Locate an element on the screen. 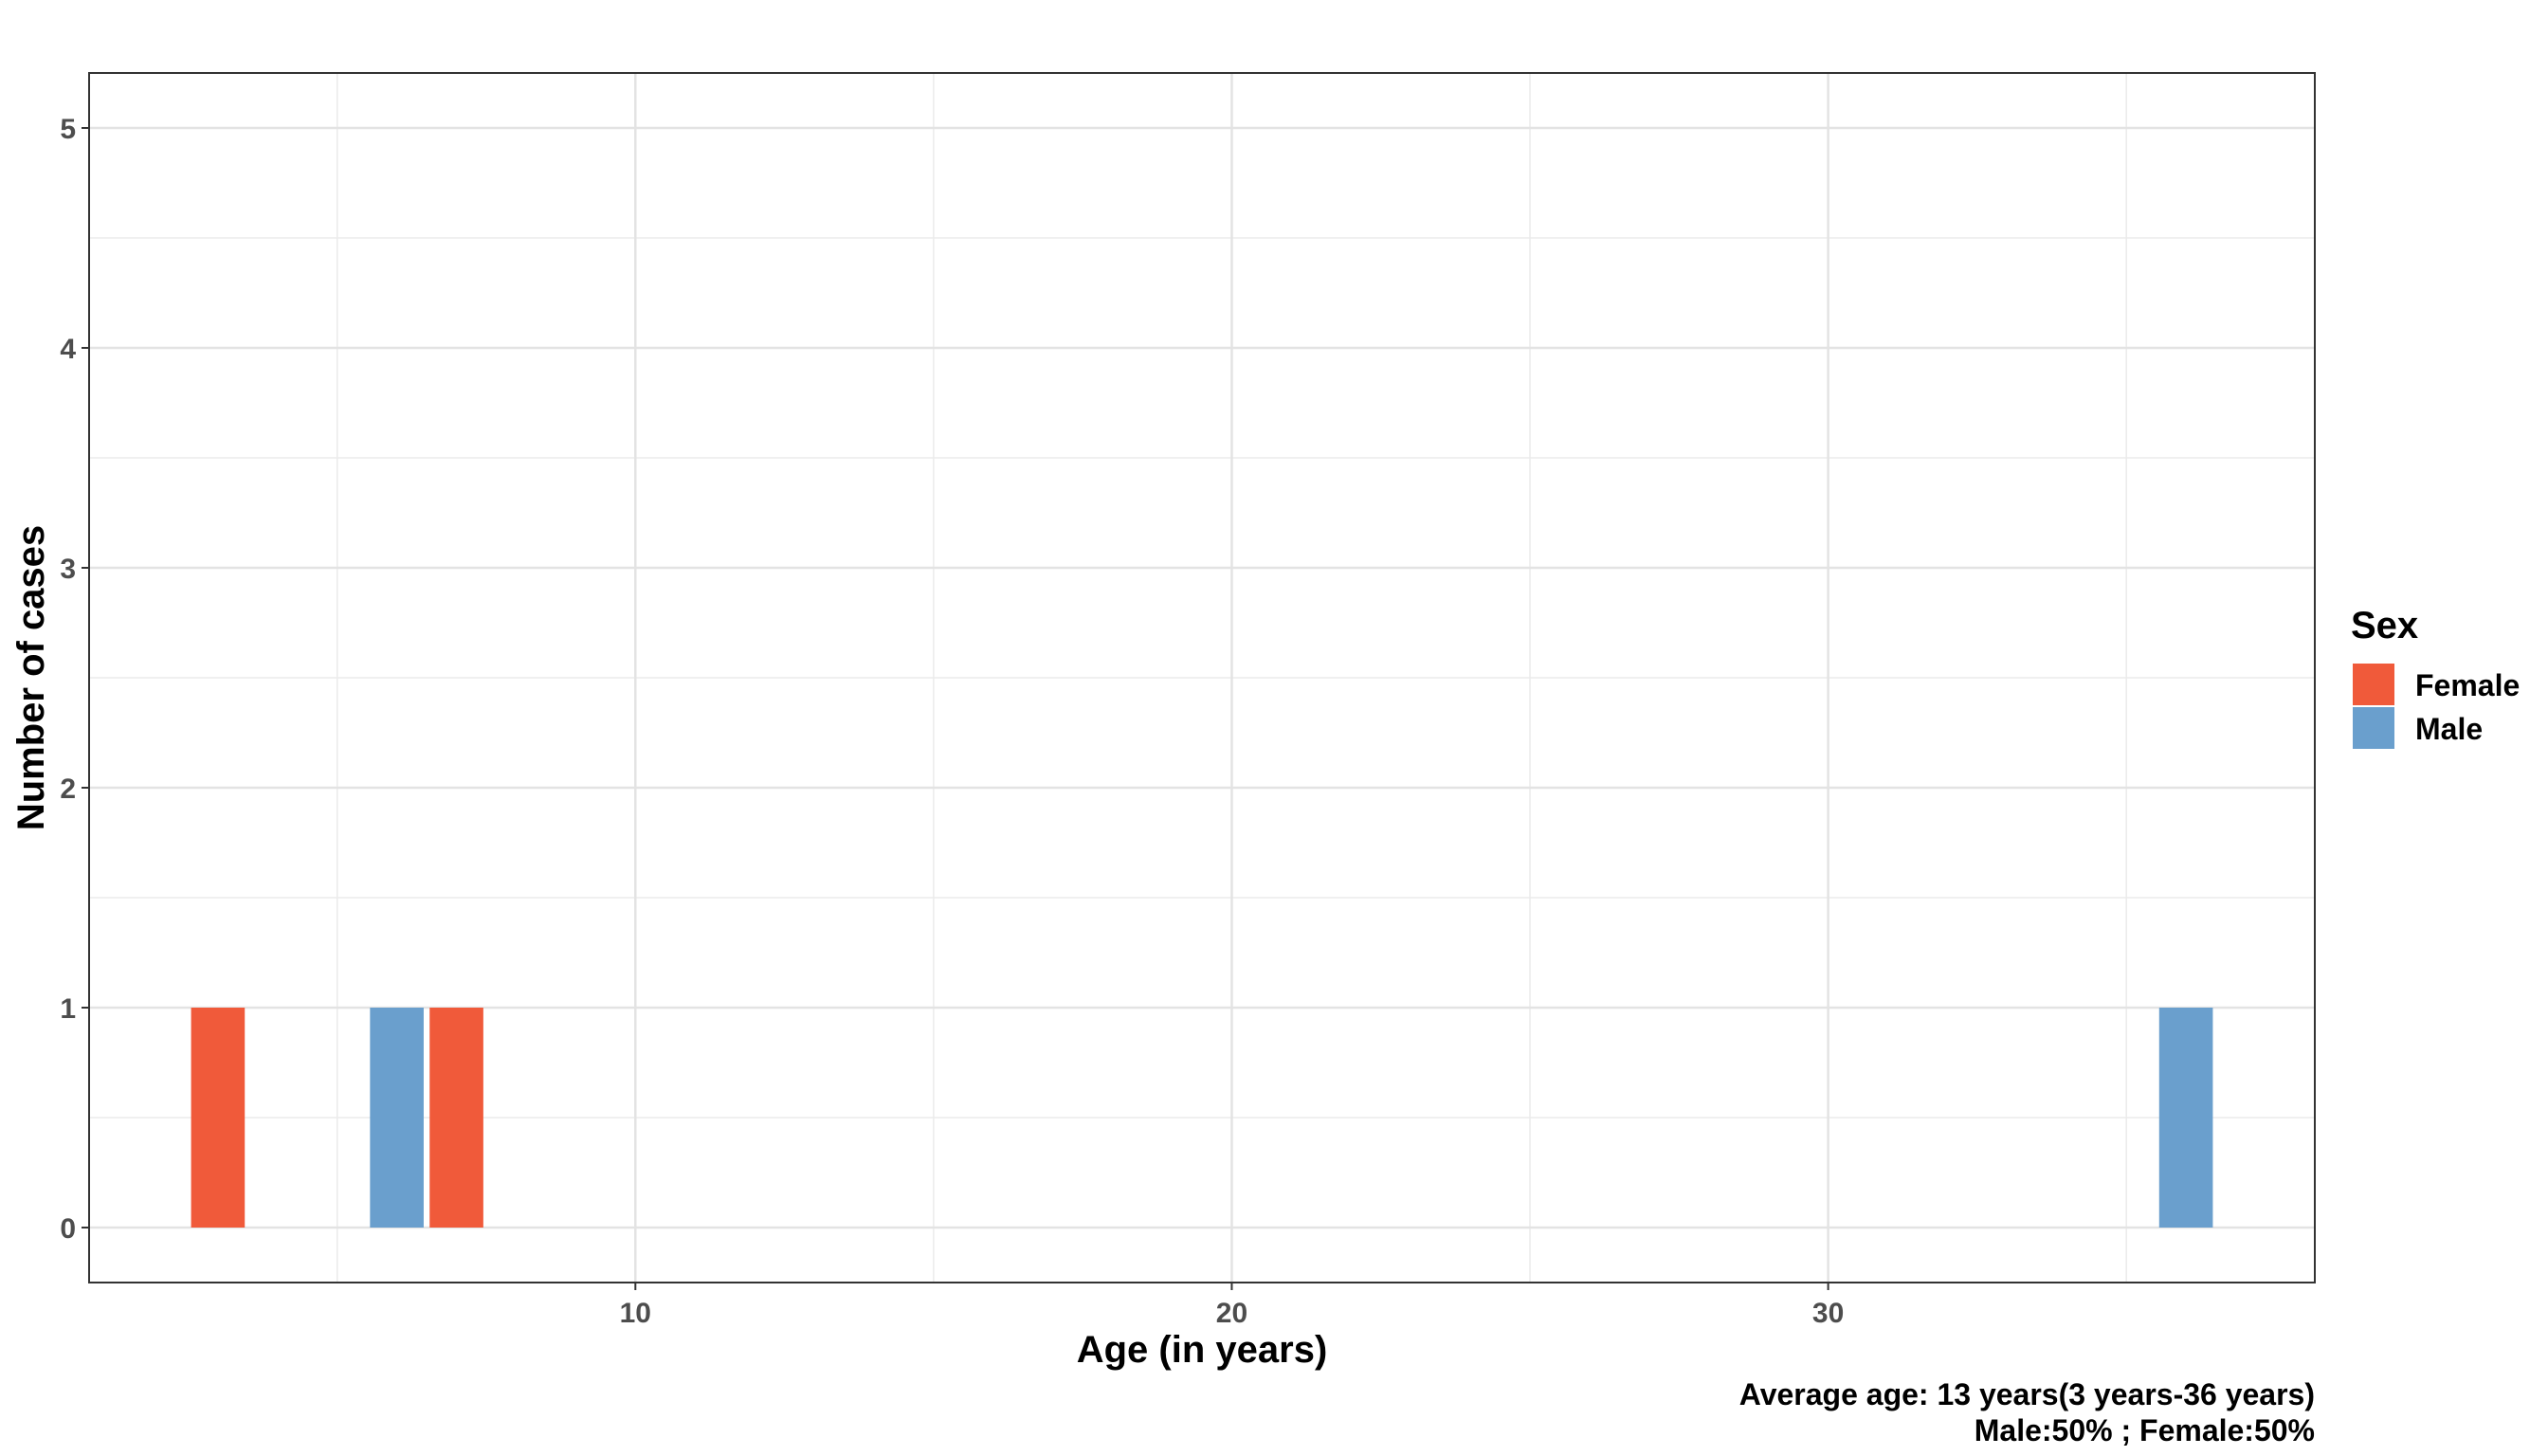  legend: Sex Female Male is located at coordinates (2435, 677).